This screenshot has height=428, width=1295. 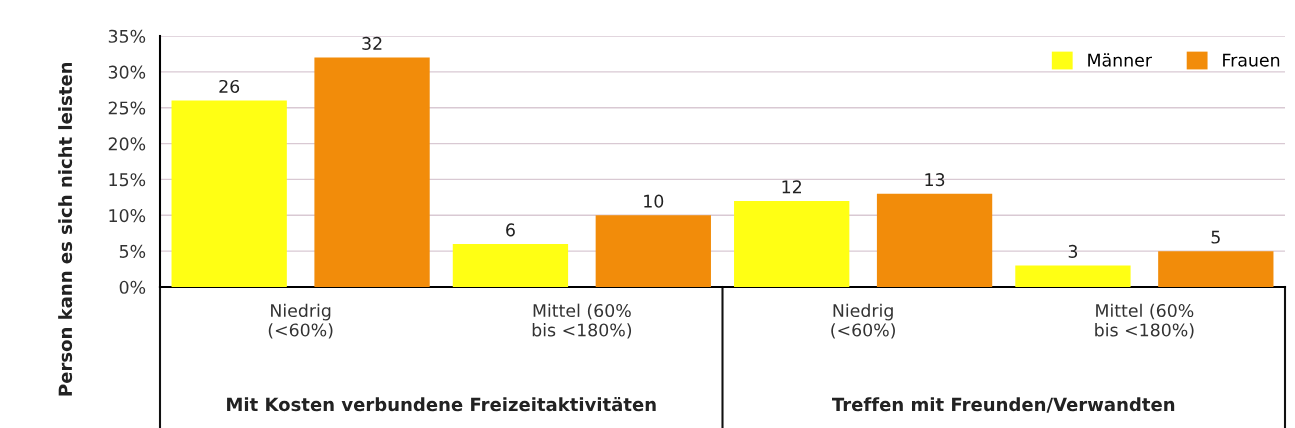 What do you see at coordinates (1073, 251) in the screenshot?
I see `data-label: 3` at bounding box center [1073, 251].